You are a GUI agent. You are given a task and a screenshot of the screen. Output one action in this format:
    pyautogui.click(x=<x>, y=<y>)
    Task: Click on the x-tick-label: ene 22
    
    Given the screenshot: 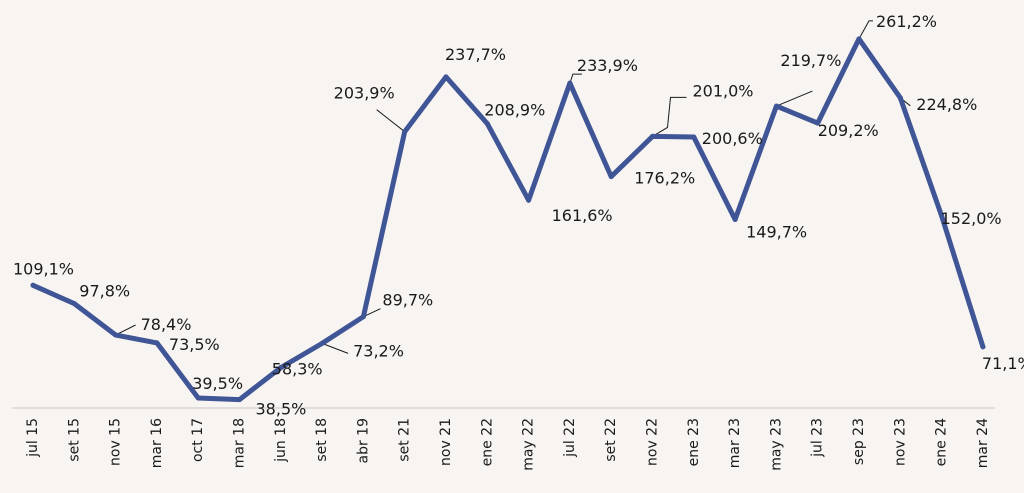 What is the action you would take?
    pyautogui.click(x=487, y=442)
    